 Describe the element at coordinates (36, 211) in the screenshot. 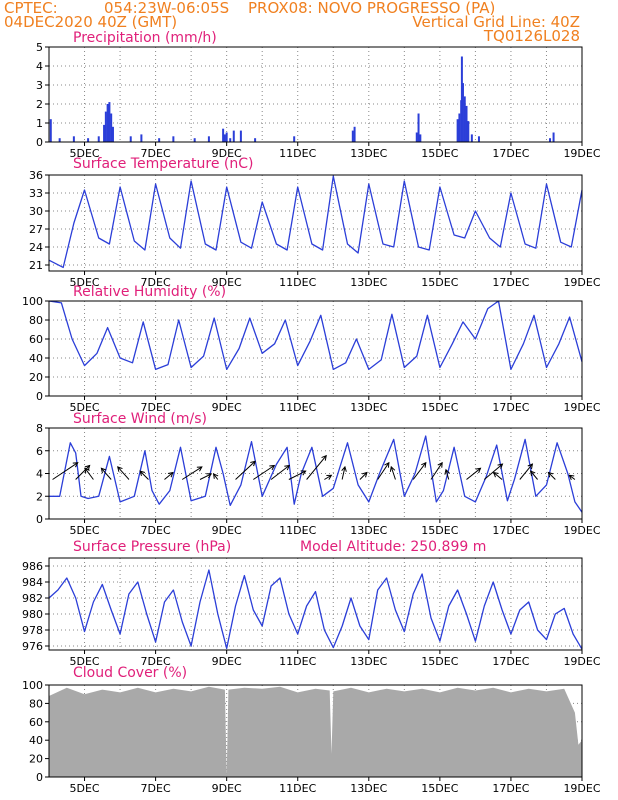

I see `y-tick-label: 30` at that location.